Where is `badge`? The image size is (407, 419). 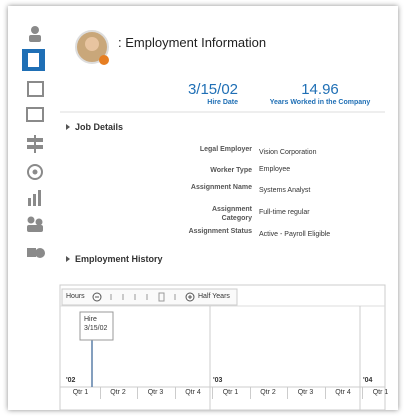
badge is located at coordinates (104, 60).